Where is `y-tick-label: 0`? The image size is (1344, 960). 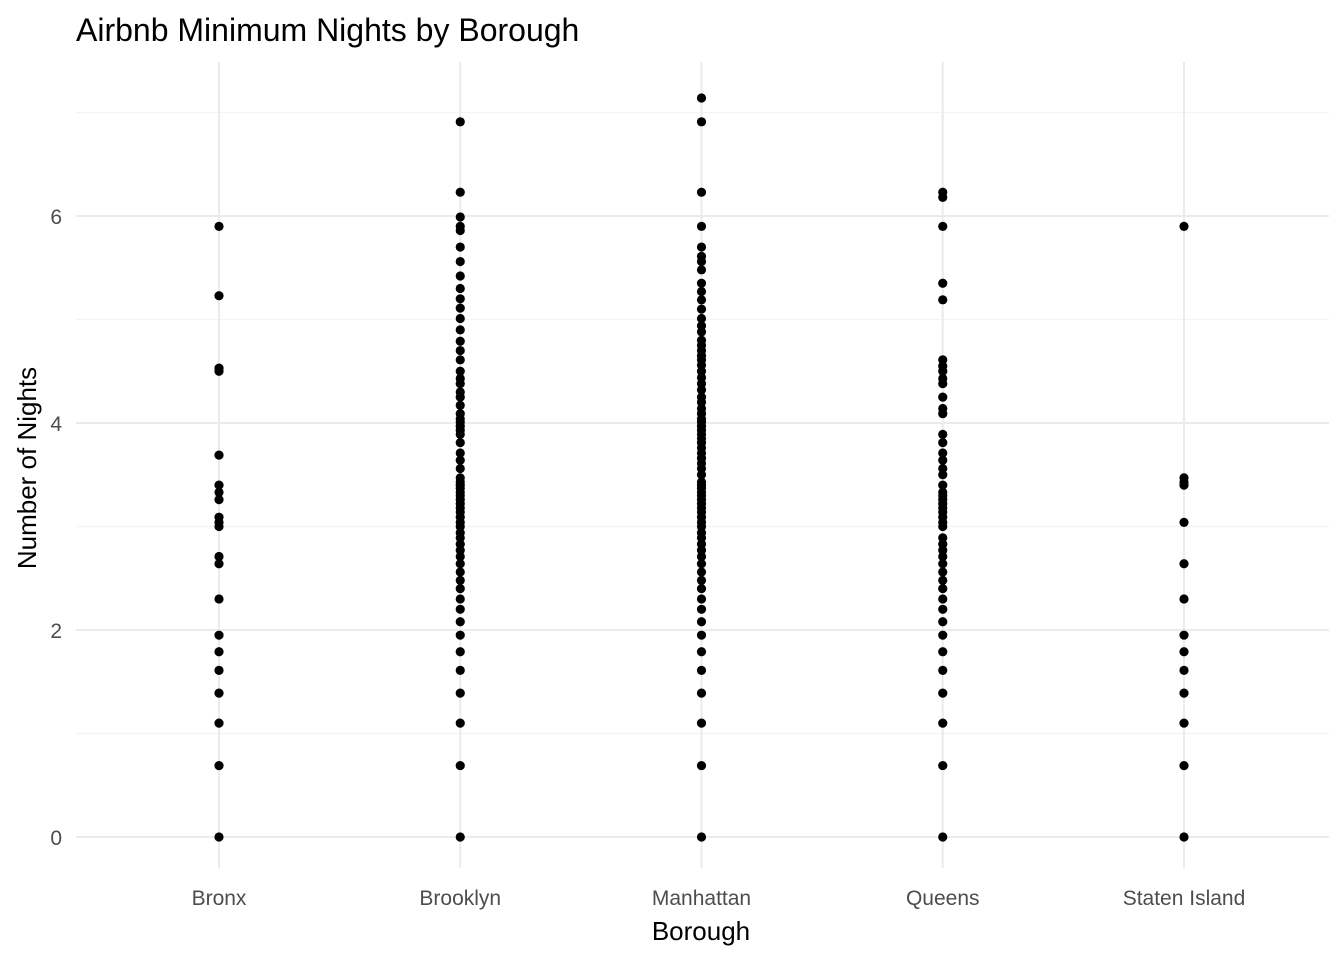 y-tick-label: 0 is located at coordinates (56, 838).